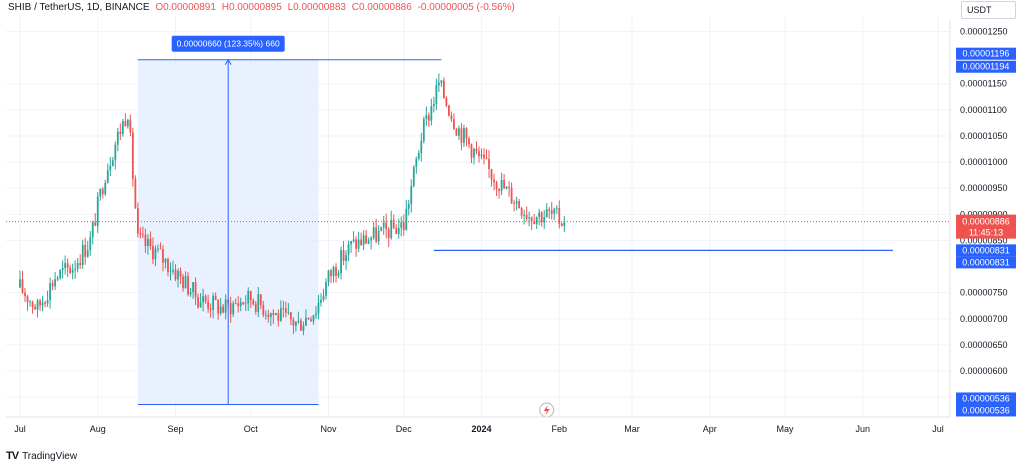  Describe the element at coordinates (41, 456) in the screenshot. I see `tradingview-footer: TV TradingView` at that location.